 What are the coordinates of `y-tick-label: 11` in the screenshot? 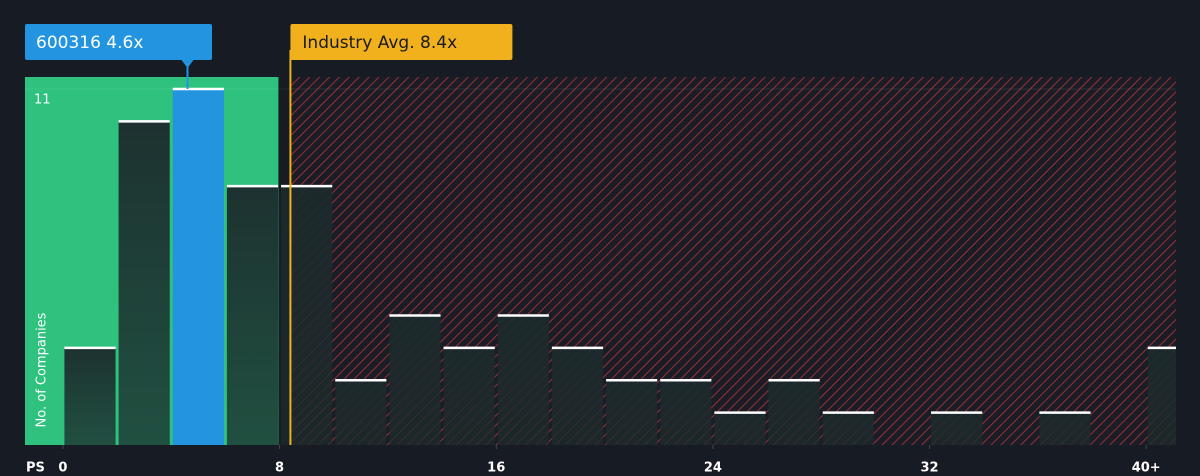 It's located at (42, 100).